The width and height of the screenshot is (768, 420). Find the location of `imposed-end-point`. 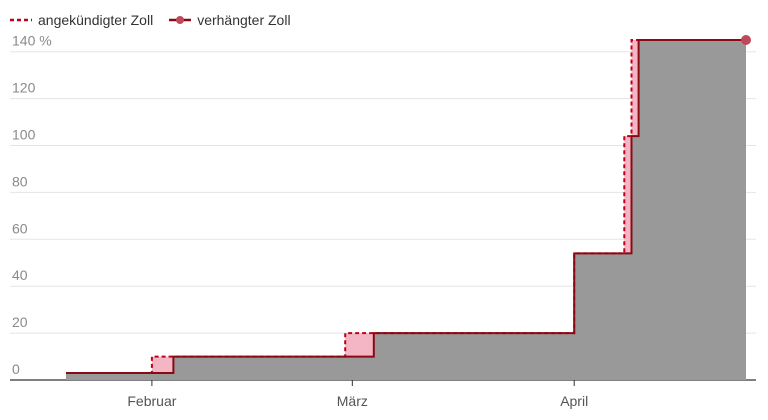

imposed-end-point is located at coordinates (746, 40).